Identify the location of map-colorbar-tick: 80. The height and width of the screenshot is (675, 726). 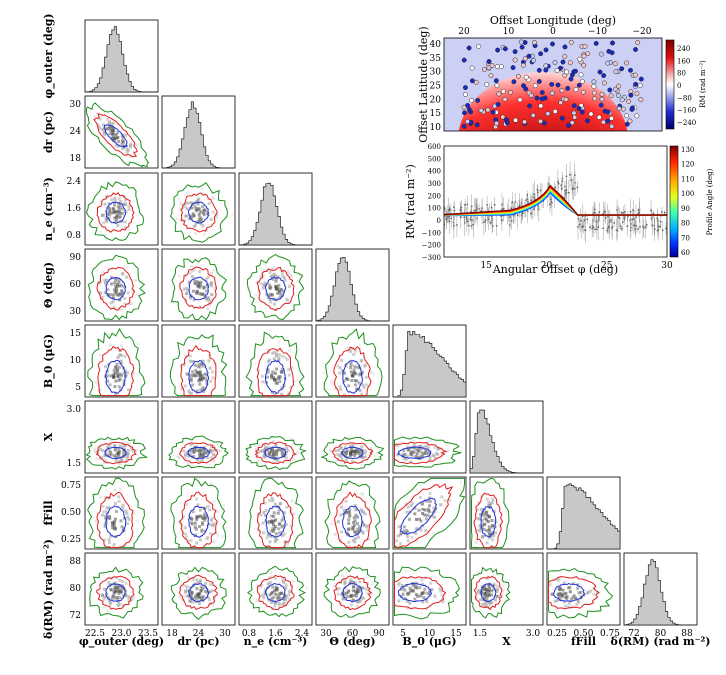
(681, 74).